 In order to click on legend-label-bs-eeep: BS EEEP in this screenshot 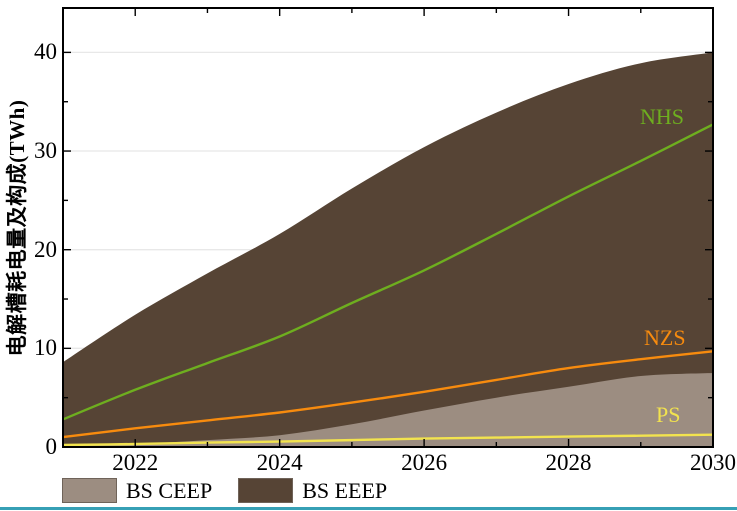, I will do `click(345, 490)`.